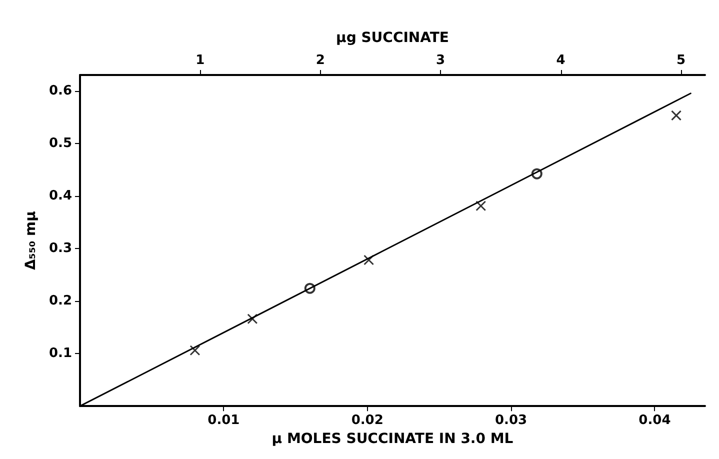 This screenshot has height=459, width=719. I want to click on x2-axis-title: μg SUCCINATE, so click(392, 38).